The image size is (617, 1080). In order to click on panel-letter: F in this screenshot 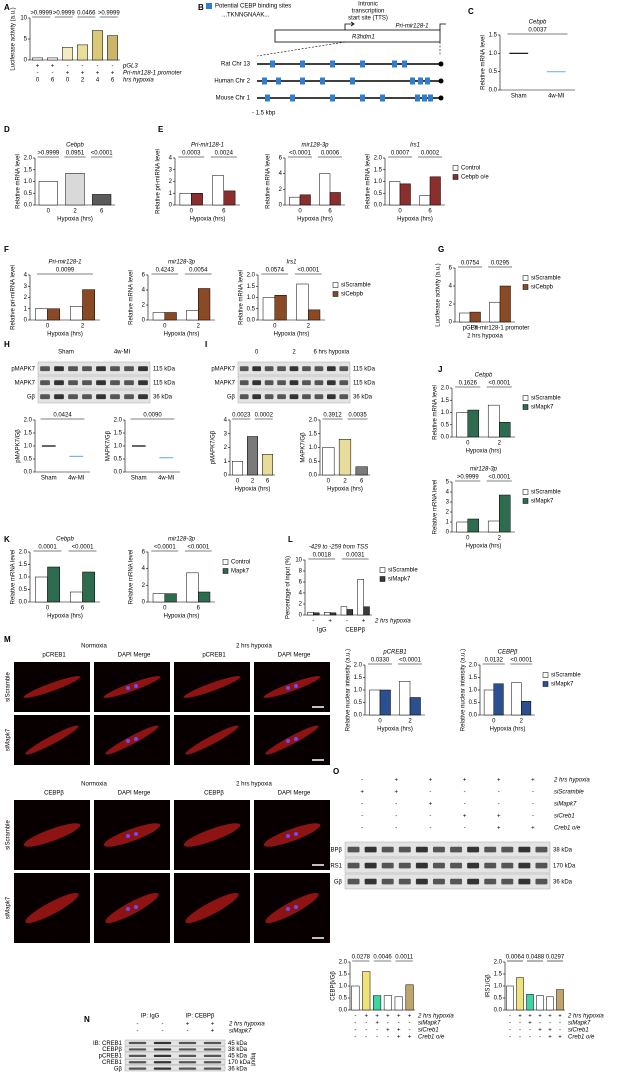, I will do `click(6, 249)`.